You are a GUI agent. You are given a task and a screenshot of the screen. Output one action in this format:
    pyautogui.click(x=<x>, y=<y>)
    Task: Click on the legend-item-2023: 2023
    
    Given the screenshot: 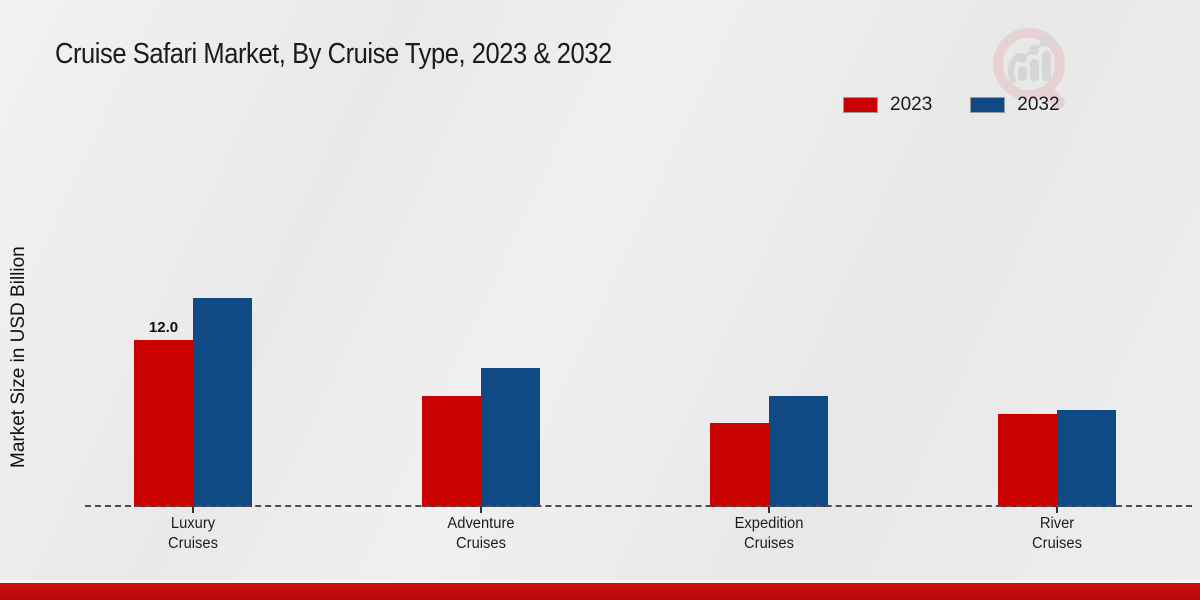 What is the action you would take?
    pyautogui.click(x=887, y=105)
    